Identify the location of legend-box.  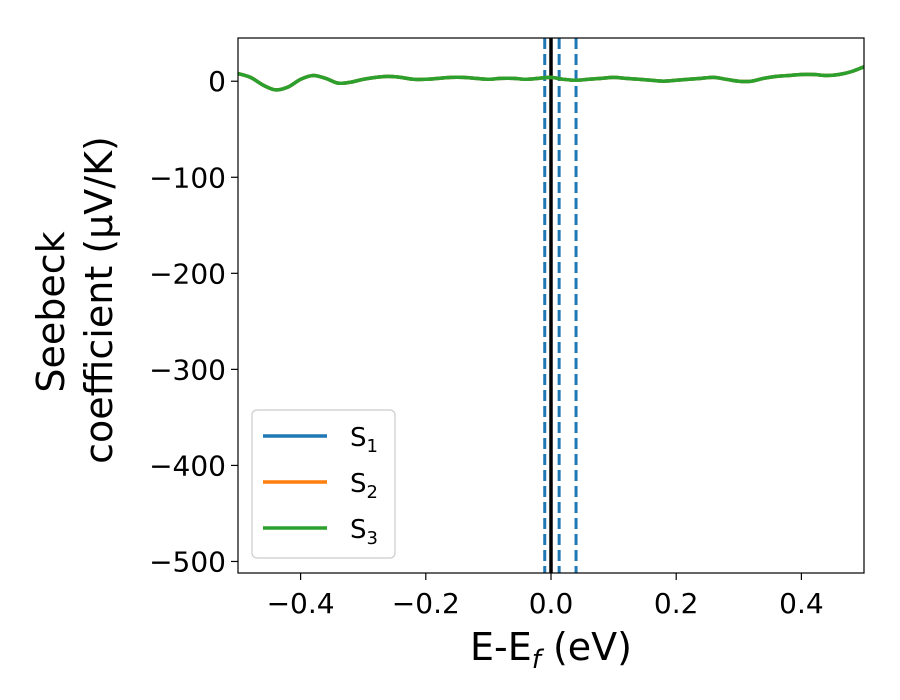
(323, 484).